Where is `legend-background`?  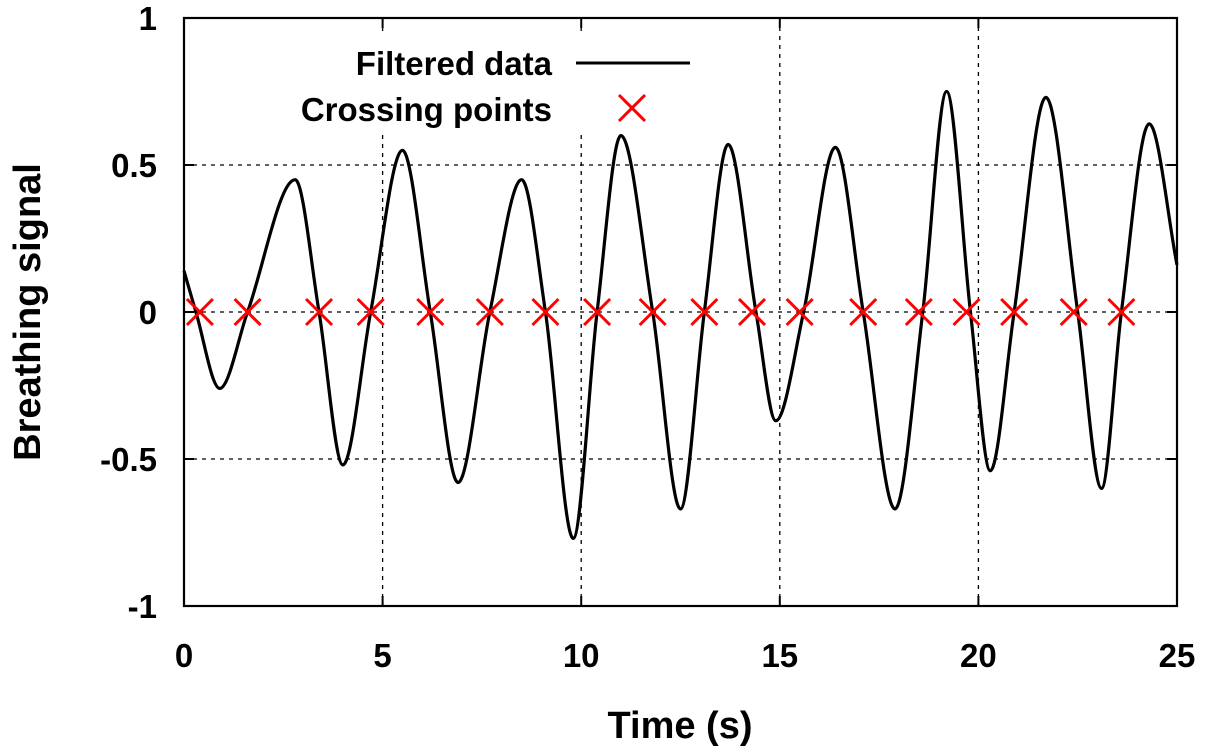
legend-background is located at coordinates (495, 84).